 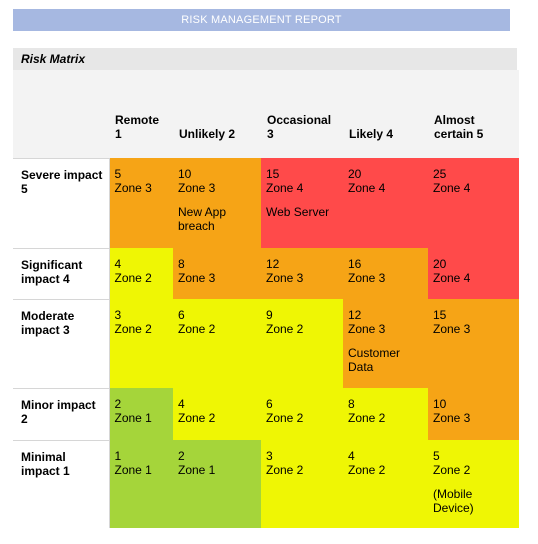 I want to click on matrix-cell: 25 Zone 4, so click(x=473, y=203).